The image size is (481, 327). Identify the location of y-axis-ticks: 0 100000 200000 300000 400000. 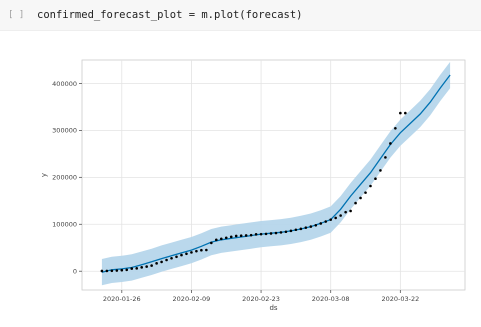
(67, 178).